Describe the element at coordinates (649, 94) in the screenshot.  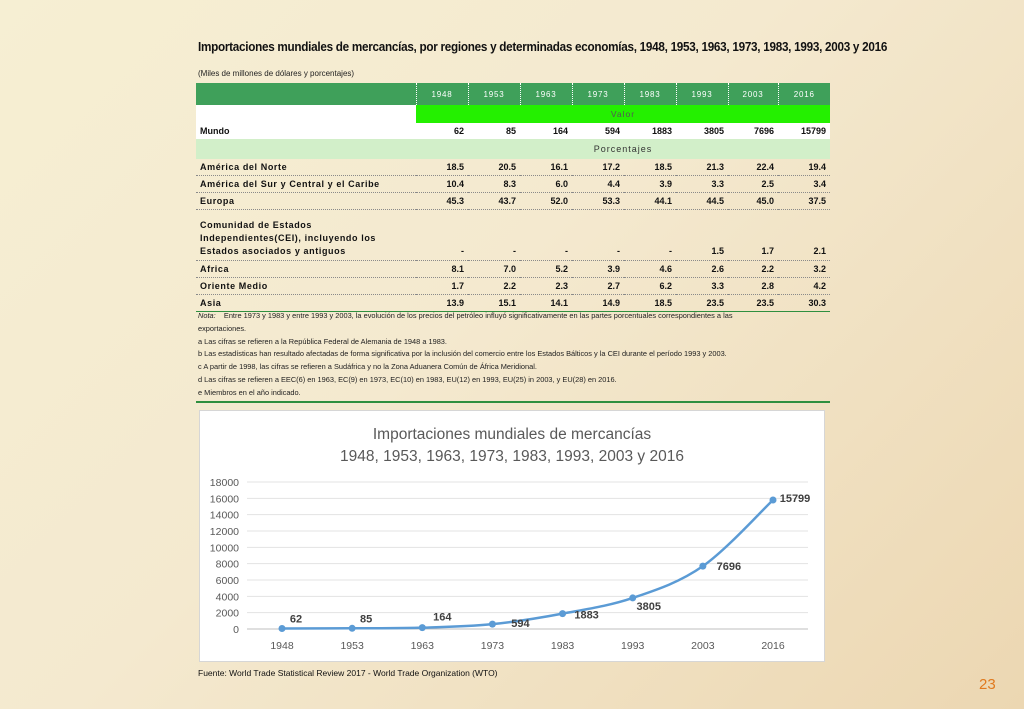
I see `year-header: 1983` at that location.